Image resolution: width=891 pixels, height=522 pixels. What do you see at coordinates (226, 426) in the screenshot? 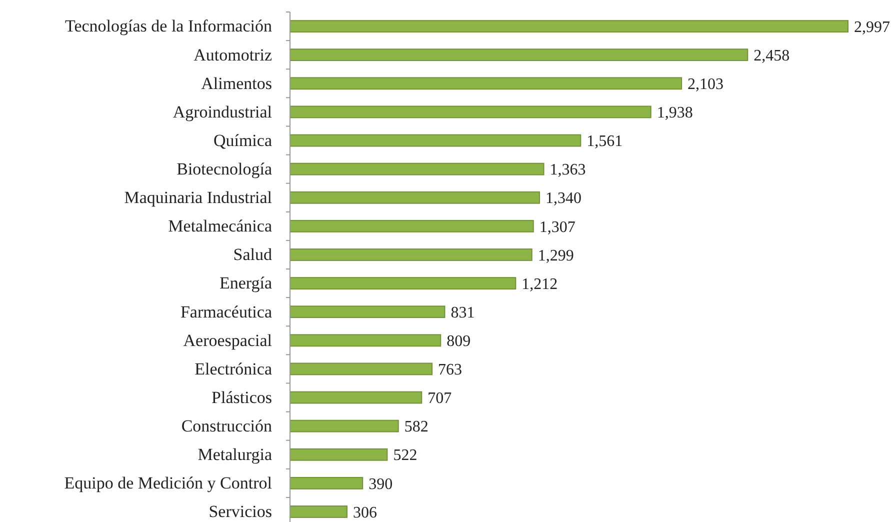
I see `y-tick-label: Construcción` at bounding box center [226, 426].